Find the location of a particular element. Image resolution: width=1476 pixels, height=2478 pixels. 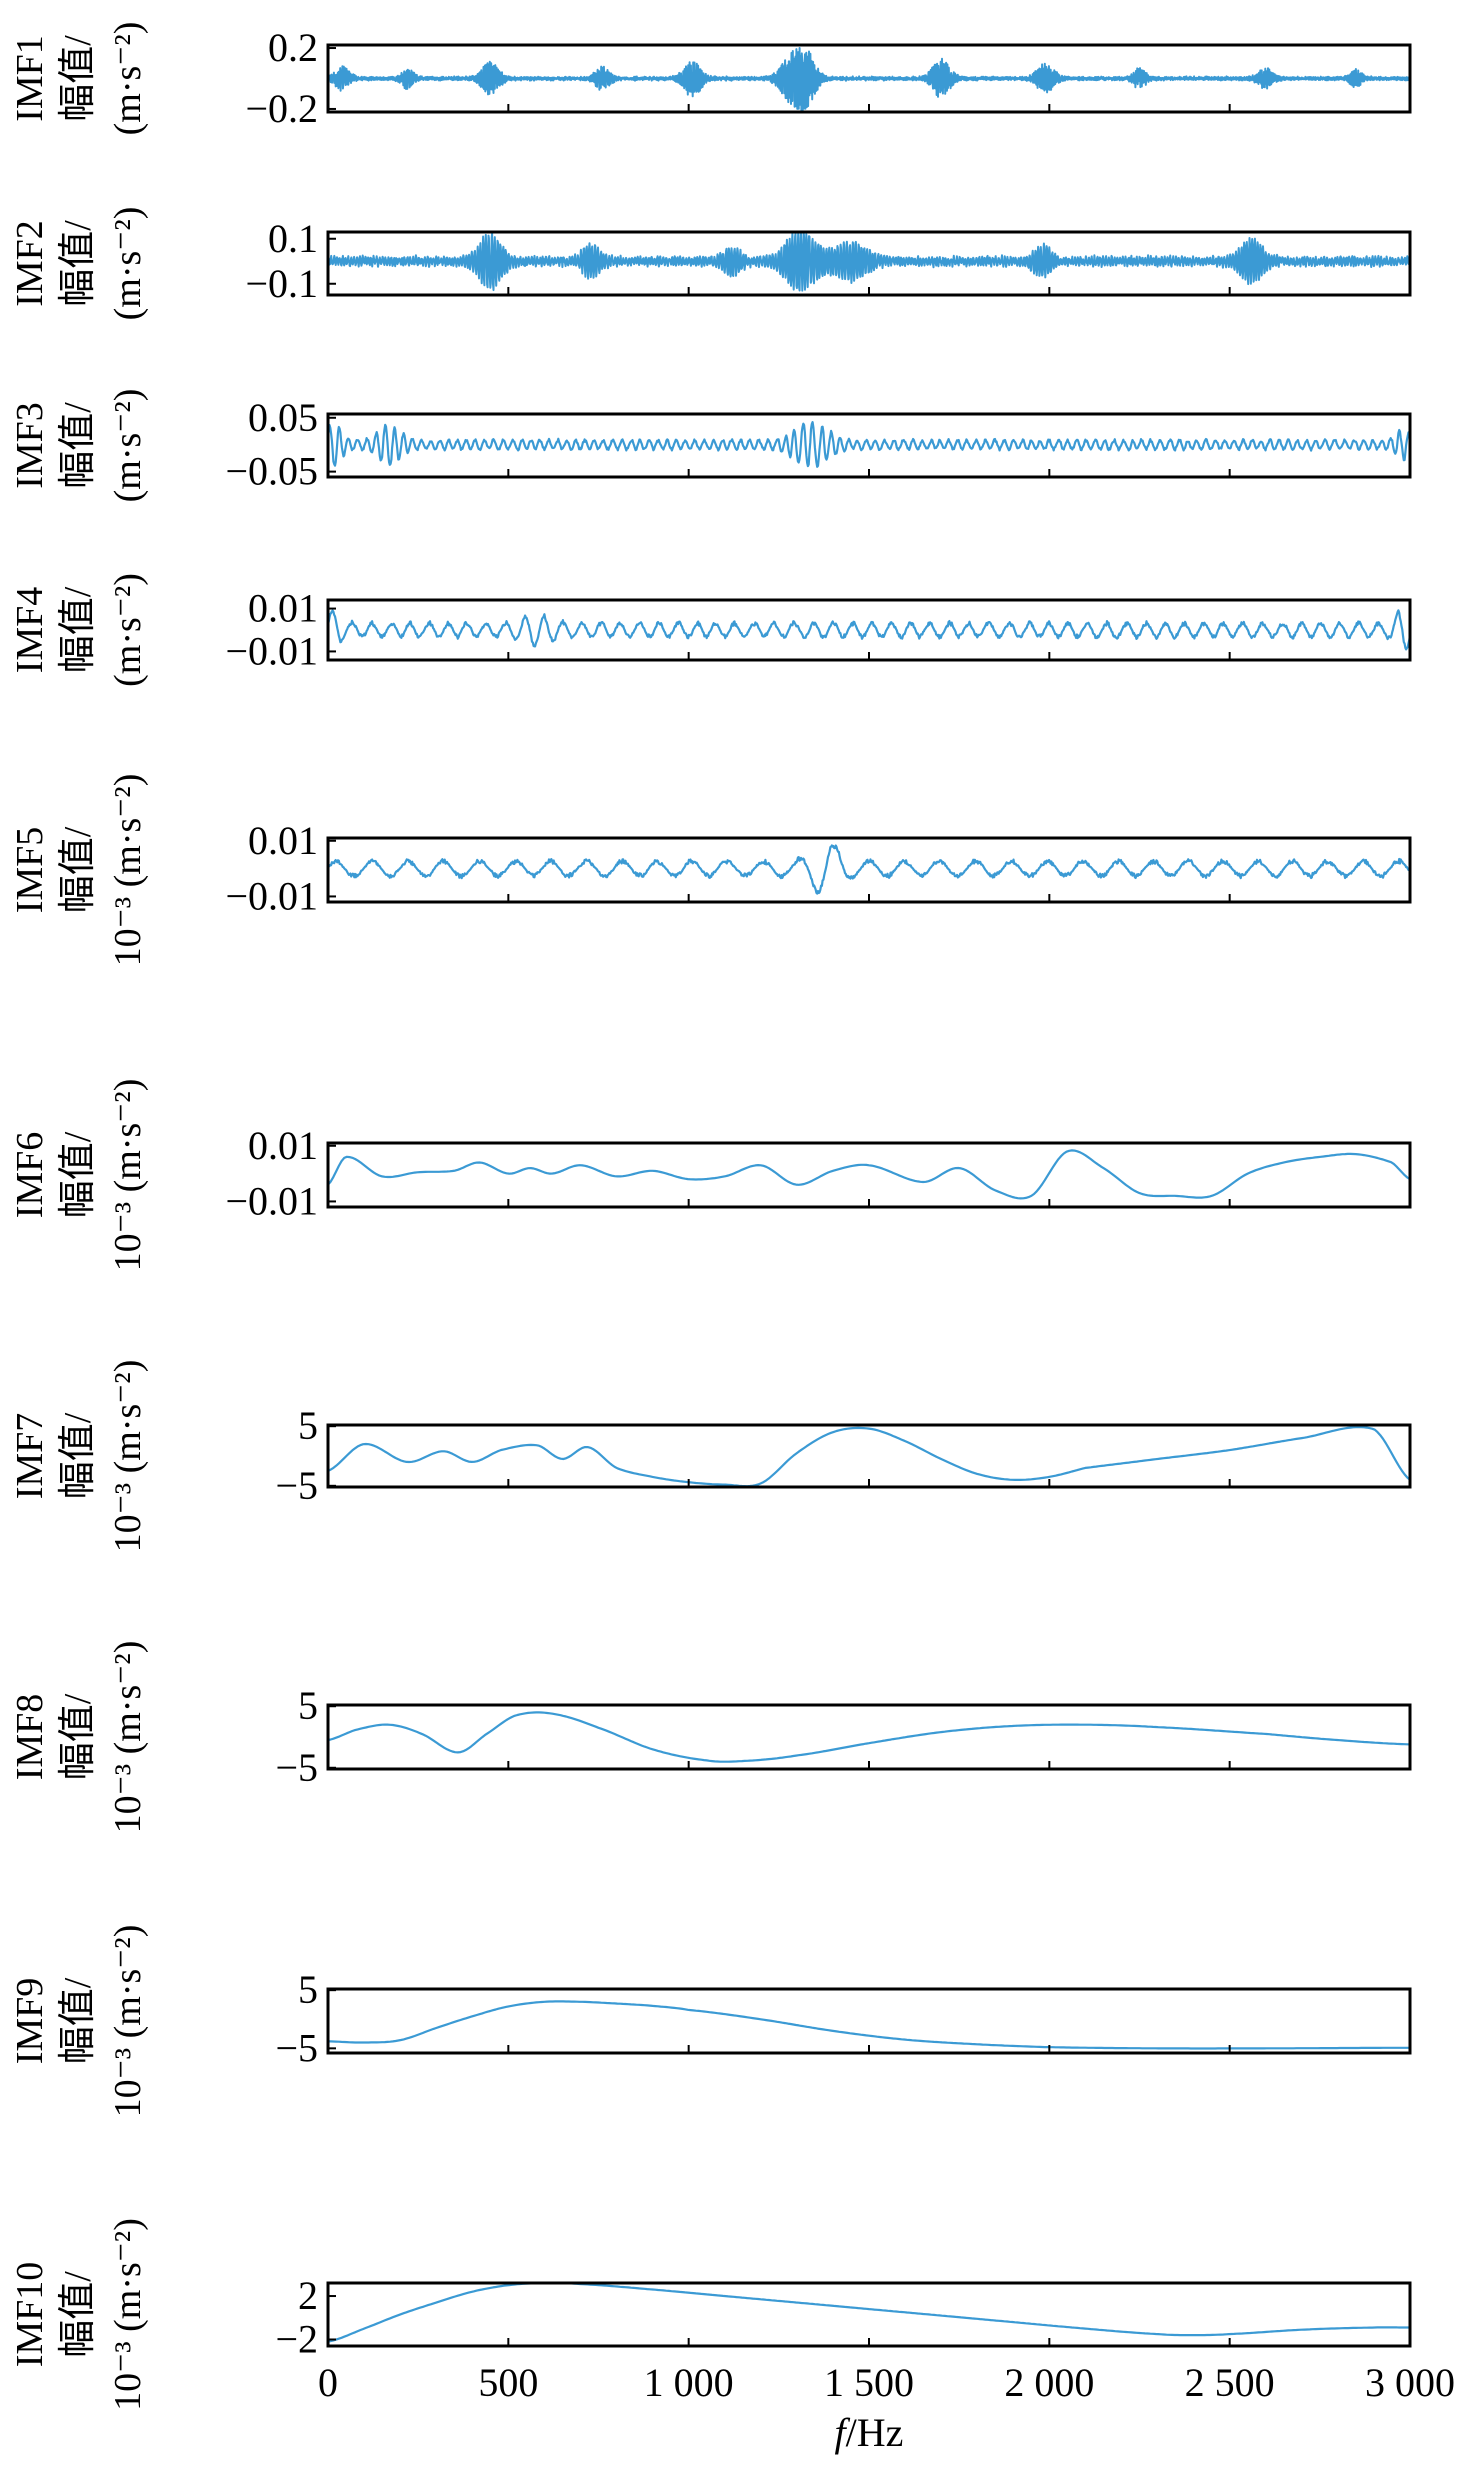

y-axis-label: IMF5 is located at coordinates (30, 870).